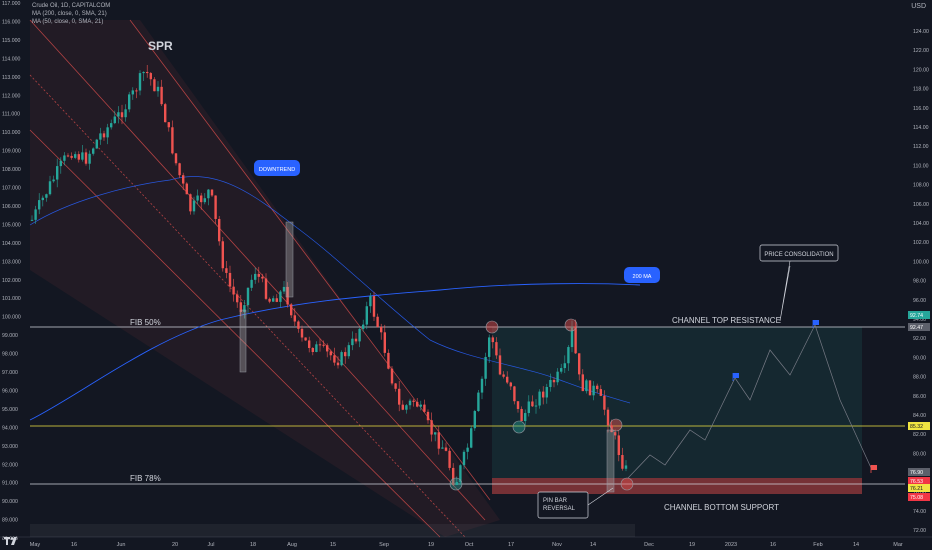 This screenshot has height=550, width=932. I want to click on ma50-legend: MA (50, close, 0, SMA, 21), so click(68, 22).